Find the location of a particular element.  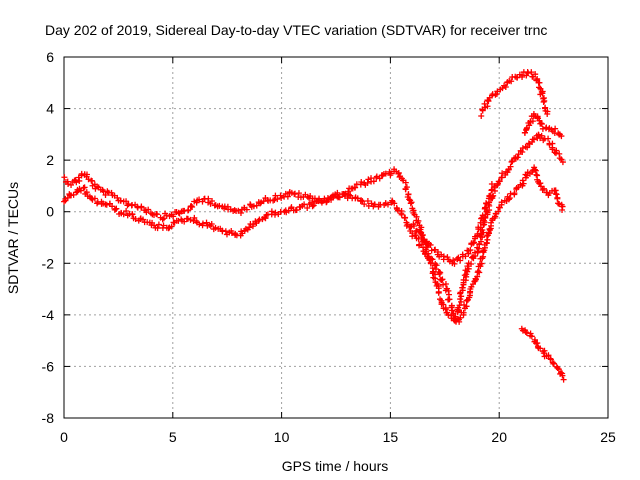

y-tick-label: -2 is located at coordinates (48, 263).